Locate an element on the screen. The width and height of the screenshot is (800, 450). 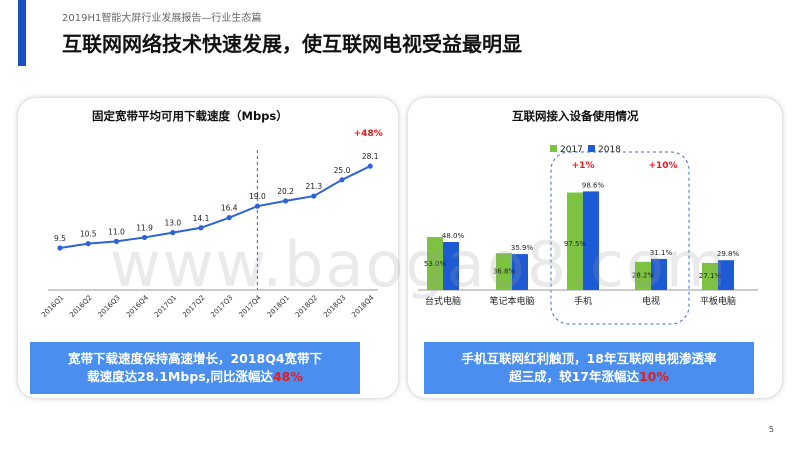
quarter-tick-label: 2016Q1 is located at coordinates (52, 306).